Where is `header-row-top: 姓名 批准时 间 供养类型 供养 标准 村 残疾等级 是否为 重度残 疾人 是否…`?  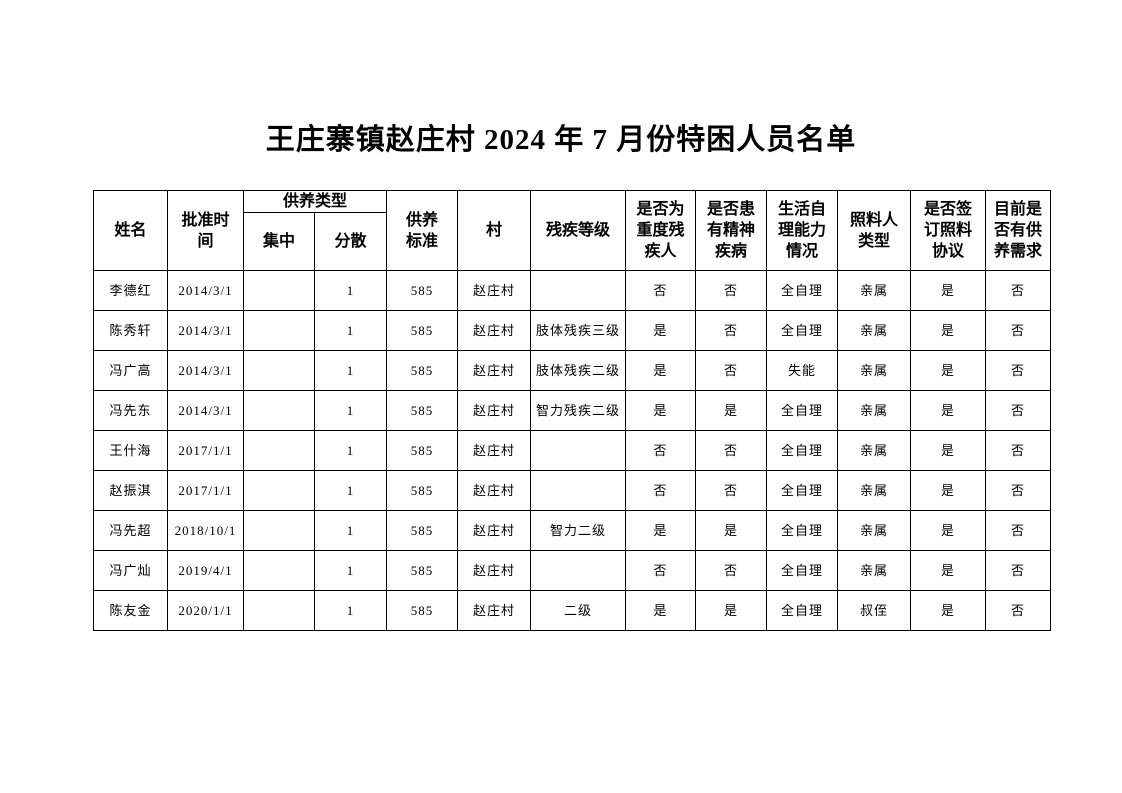
header-row-top: 姓名 批准时 间 供养类型 供养 标准 村 残疾等级 是否为 重度残 疾人 是否… is located at coordinates (572, 230).